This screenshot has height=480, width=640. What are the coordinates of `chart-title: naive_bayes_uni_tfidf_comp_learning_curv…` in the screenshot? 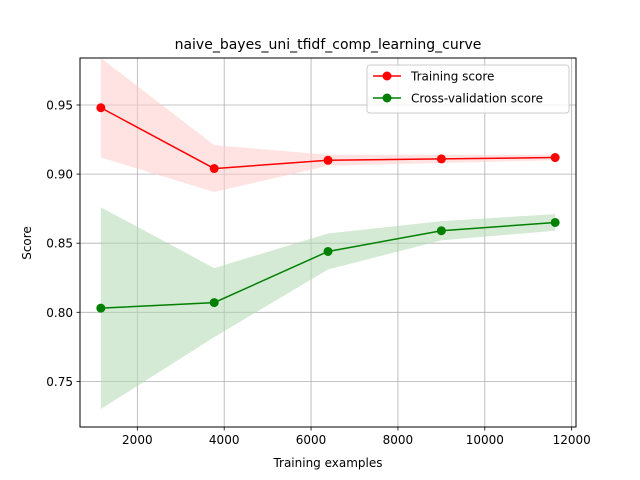 It's located at (328, 45).